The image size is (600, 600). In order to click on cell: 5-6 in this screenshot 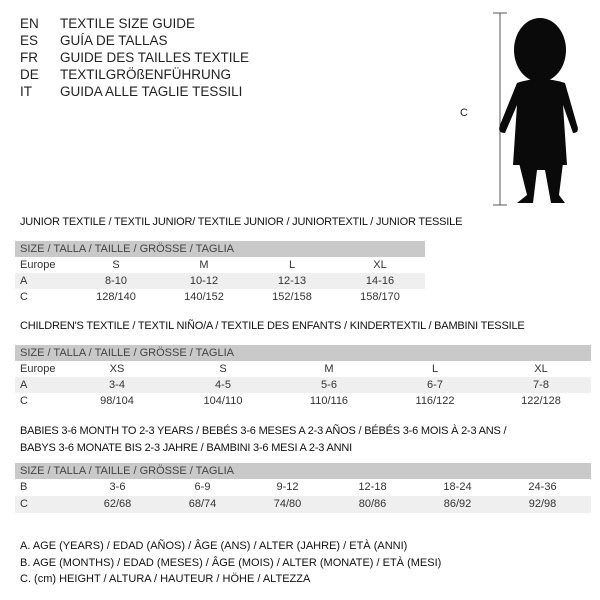, I will do `click(329, 385)`.